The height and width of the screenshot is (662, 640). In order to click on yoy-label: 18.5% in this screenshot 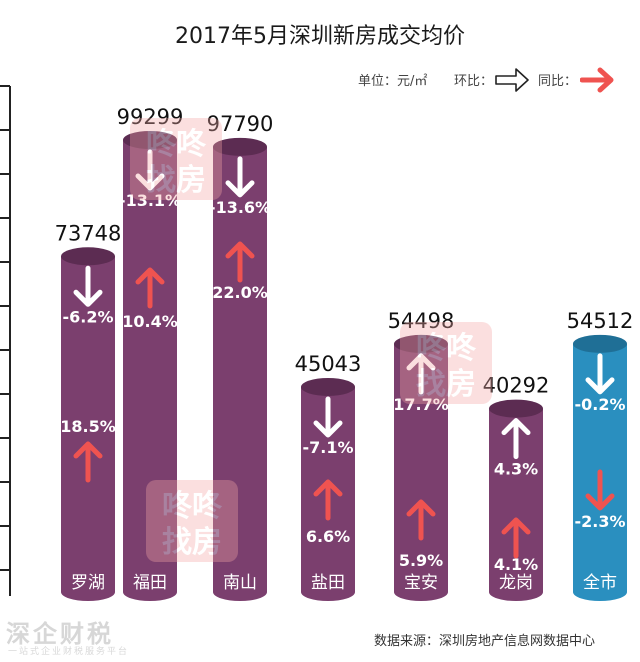, I will do `click(88, 426)`.